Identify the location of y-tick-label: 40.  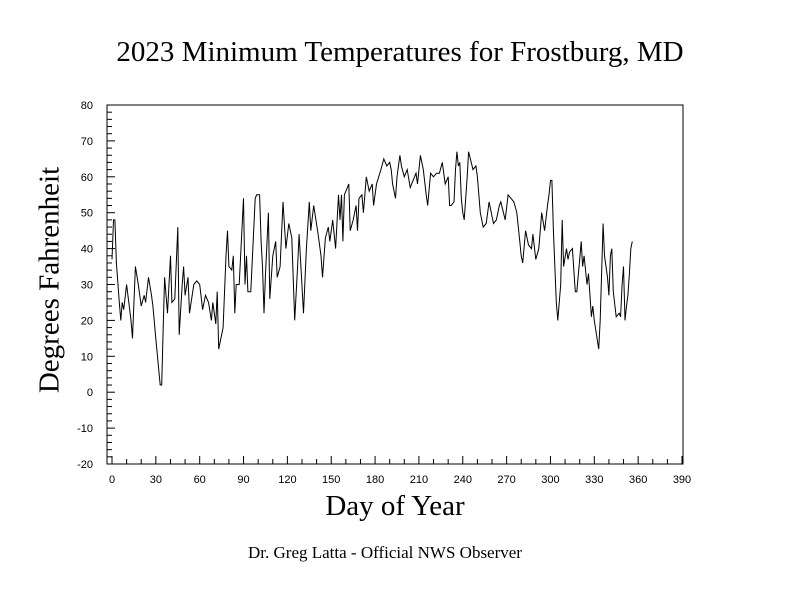
(87, 250).